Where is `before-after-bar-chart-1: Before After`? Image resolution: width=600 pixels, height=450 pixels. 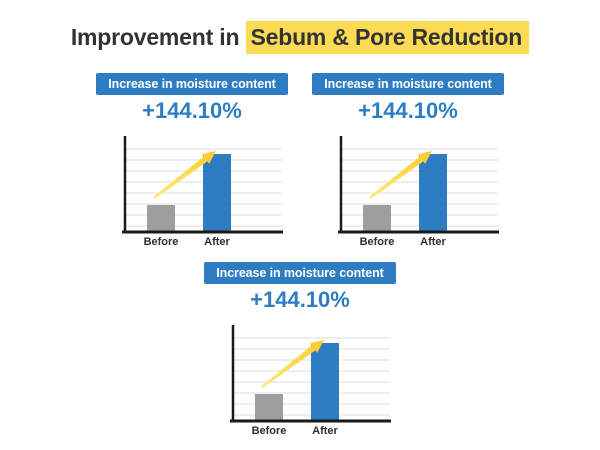
before-after-bar-chart-1: Before After is located at coordinates (202, 192).